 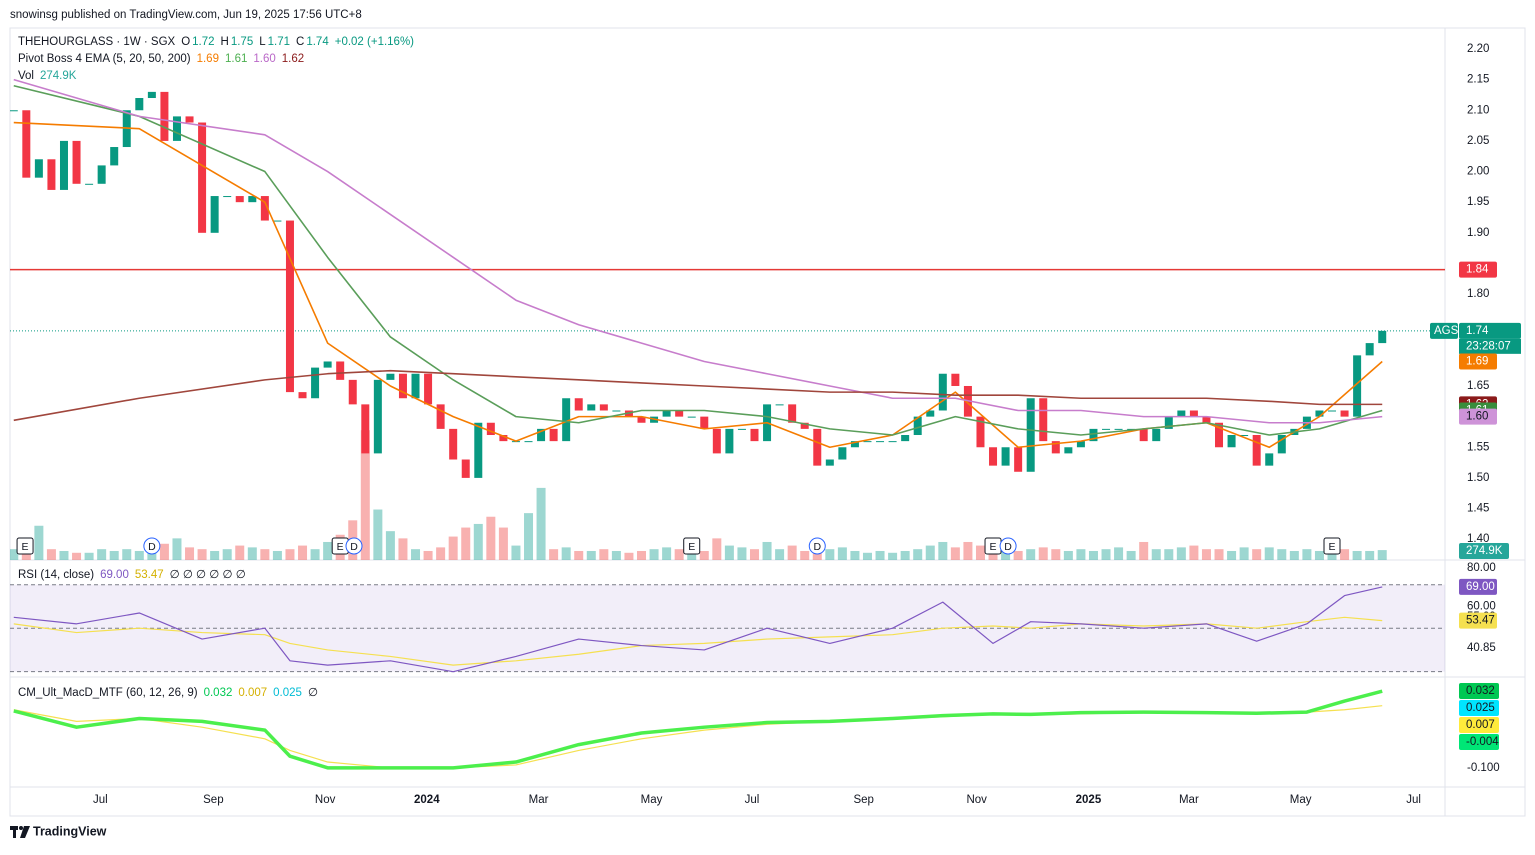 What do you see at coordinates (1478, 509) in the screenshot?
I see `y-tick-label: 1.45` at bounding box center [1478, 509].